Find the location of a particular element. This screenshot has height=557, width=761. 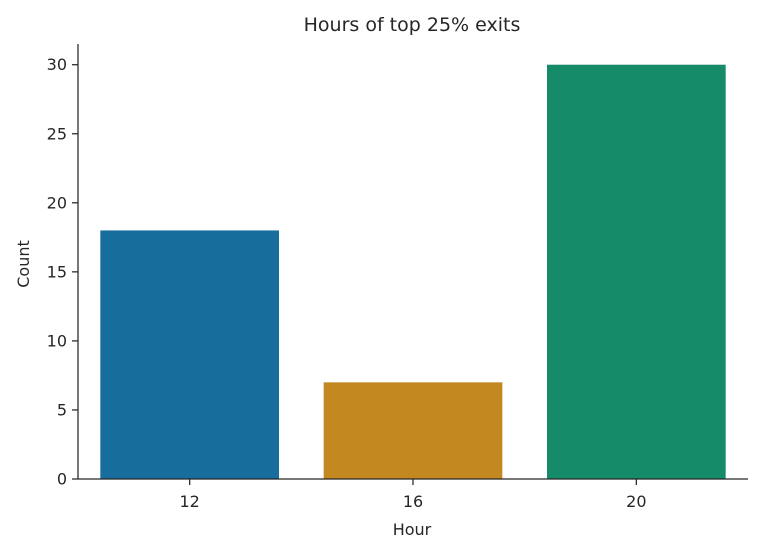

y-tick-label: 5 is located at coordinates (62, 409).